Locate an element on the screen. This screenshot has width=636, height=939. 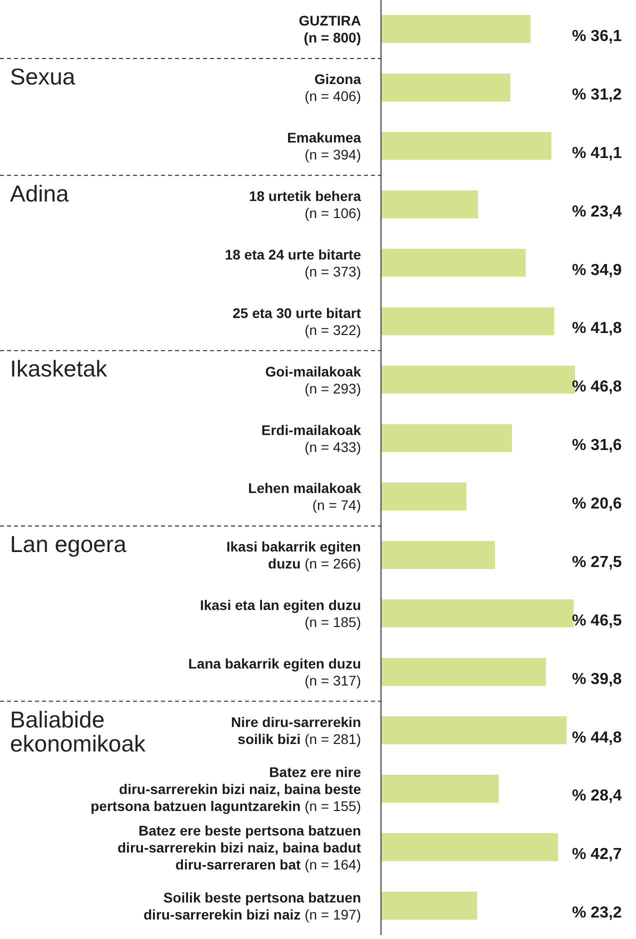
data-label: % 23,4 is located at coordinates (597, 211).